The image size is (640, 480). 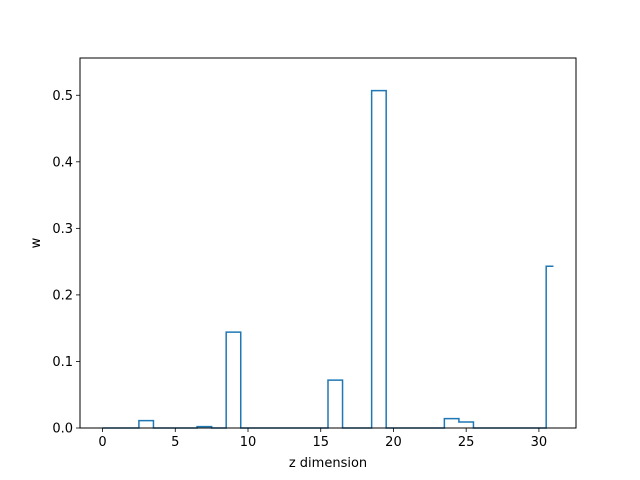 What do you see at coordinates (62, 362) in the screenshot?
I see `y-tick-label: 0.1` at bounding box center [62, 362].